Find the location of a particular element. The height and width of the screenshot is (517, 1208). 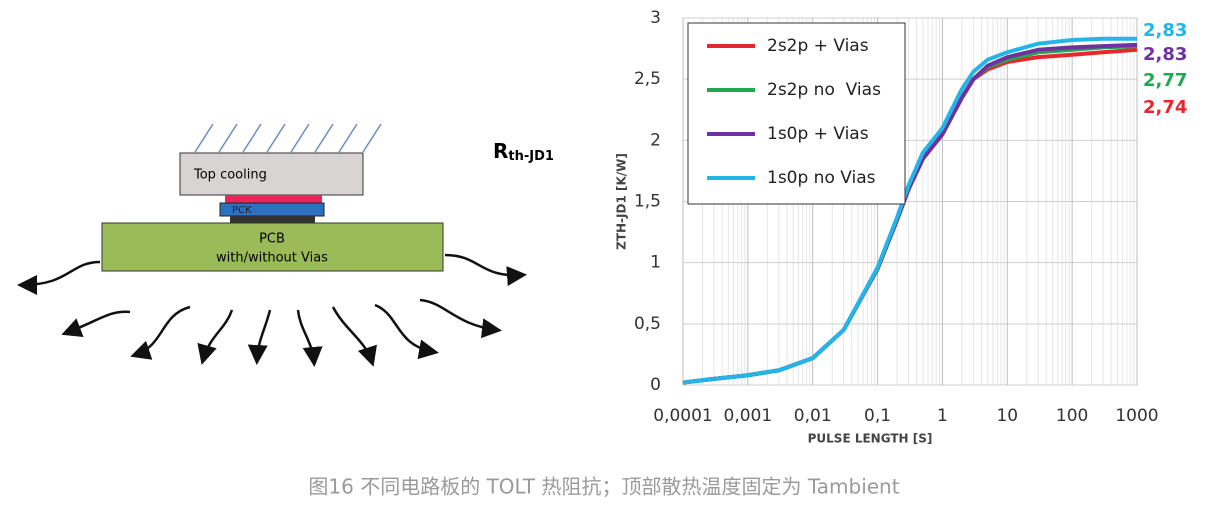

y-tick-label: 2,5 is located at coordinates (647, 79).